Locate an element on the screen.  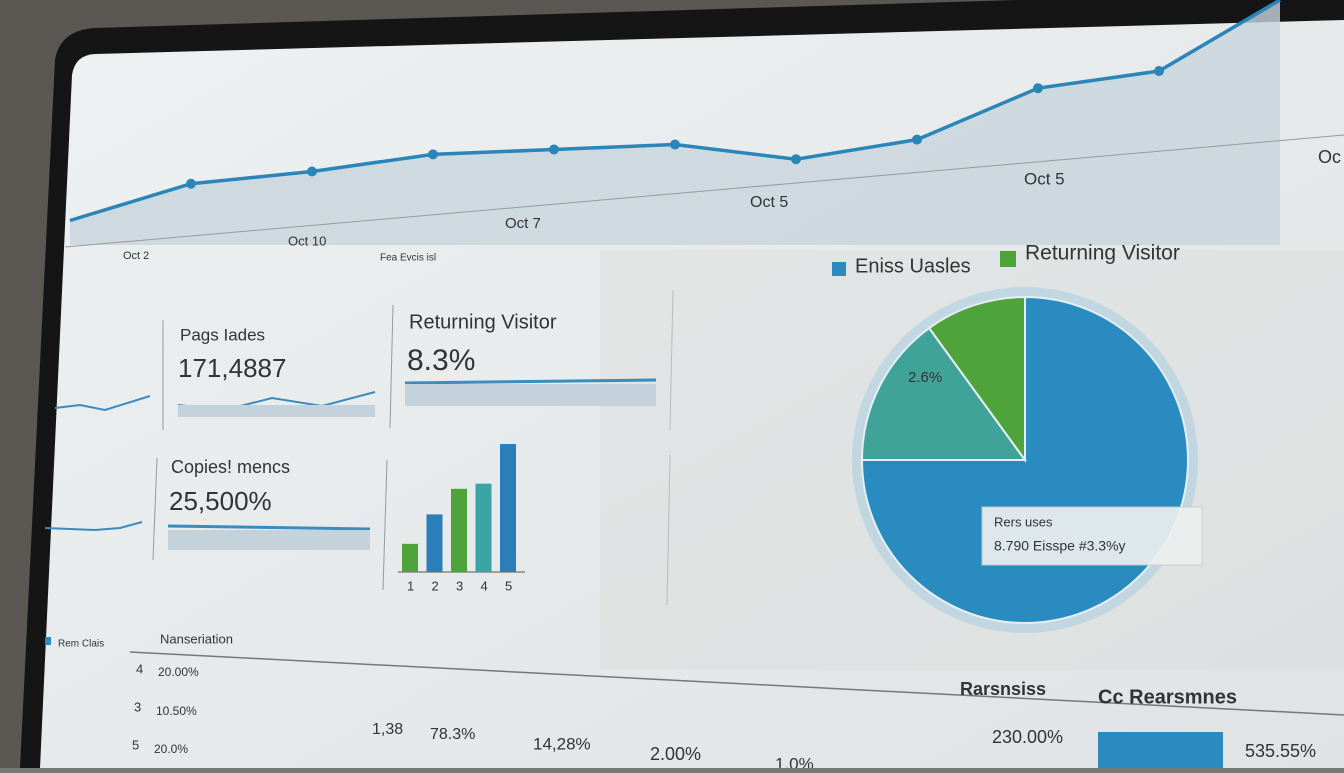
bar-label: 2 is located at coordinates (435, 585).